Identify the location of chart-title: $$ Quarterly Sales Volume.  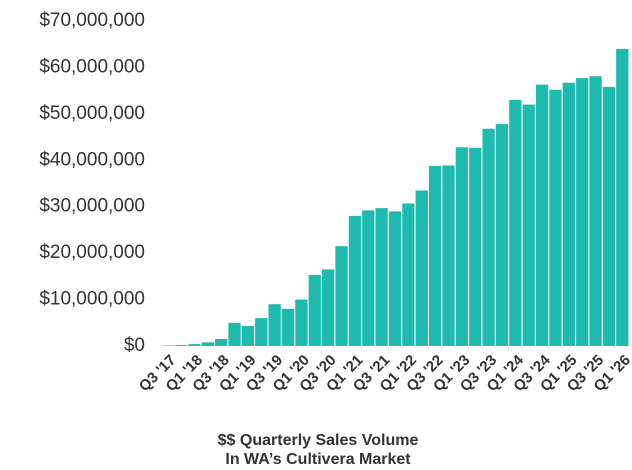
(318, 440).